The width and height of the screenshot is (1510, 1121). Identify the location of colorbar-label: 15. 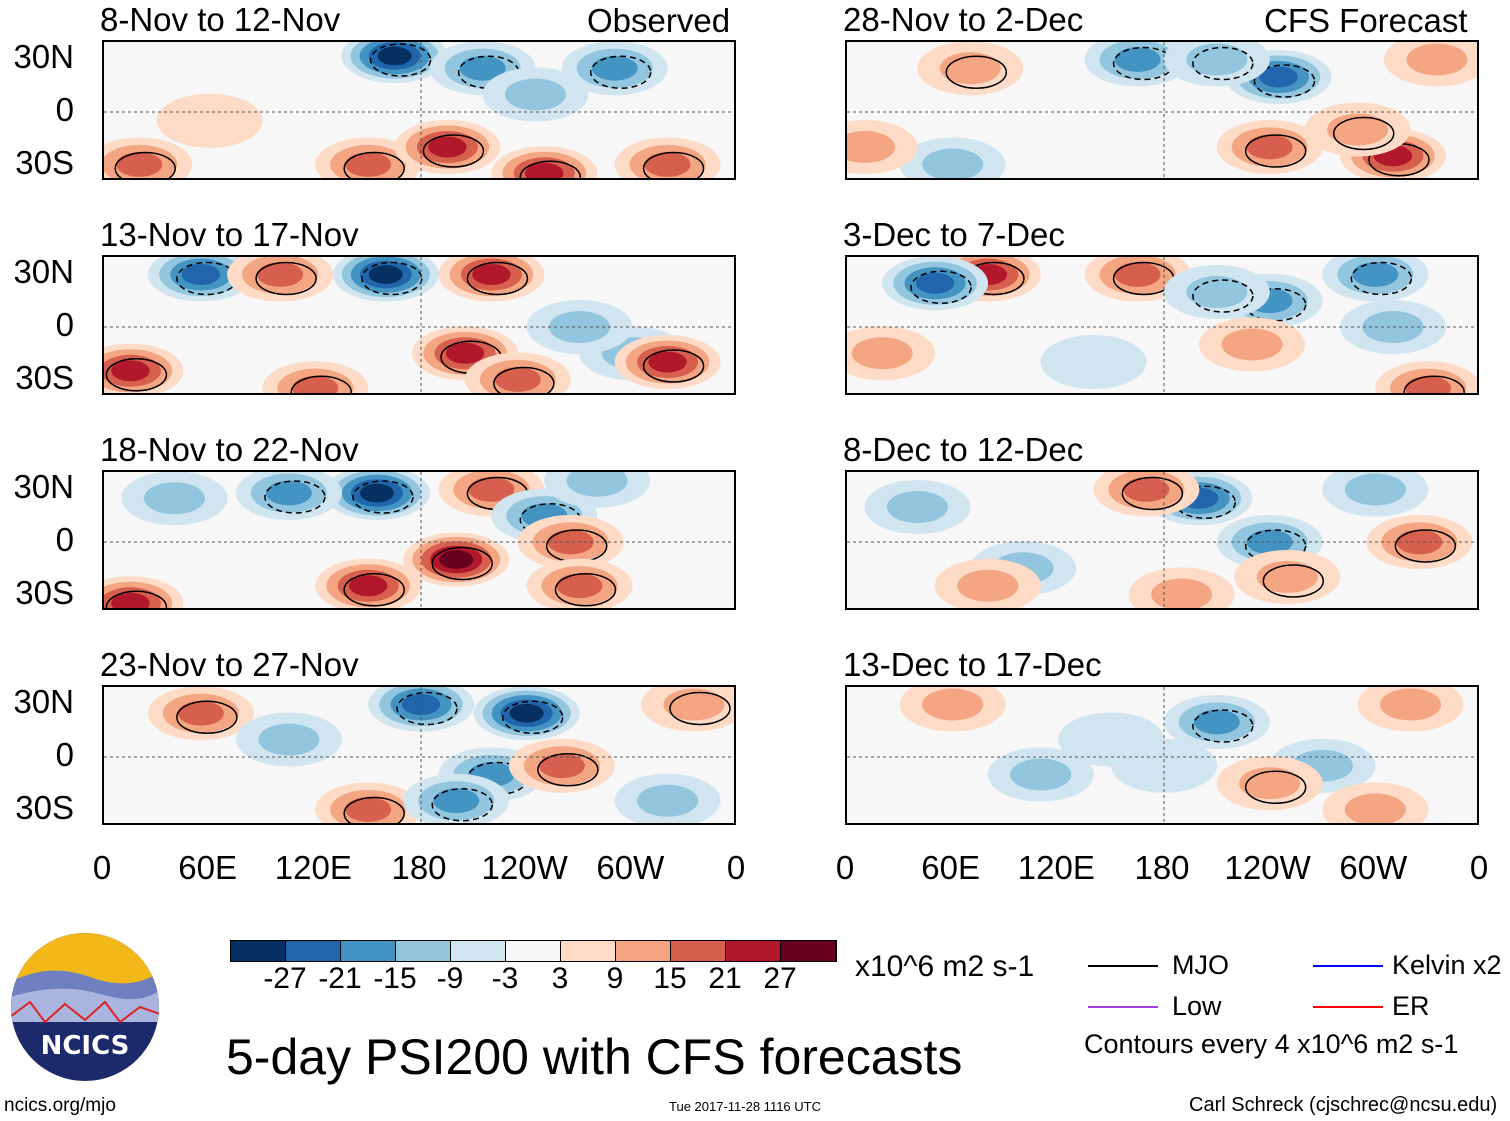
(670, 978).